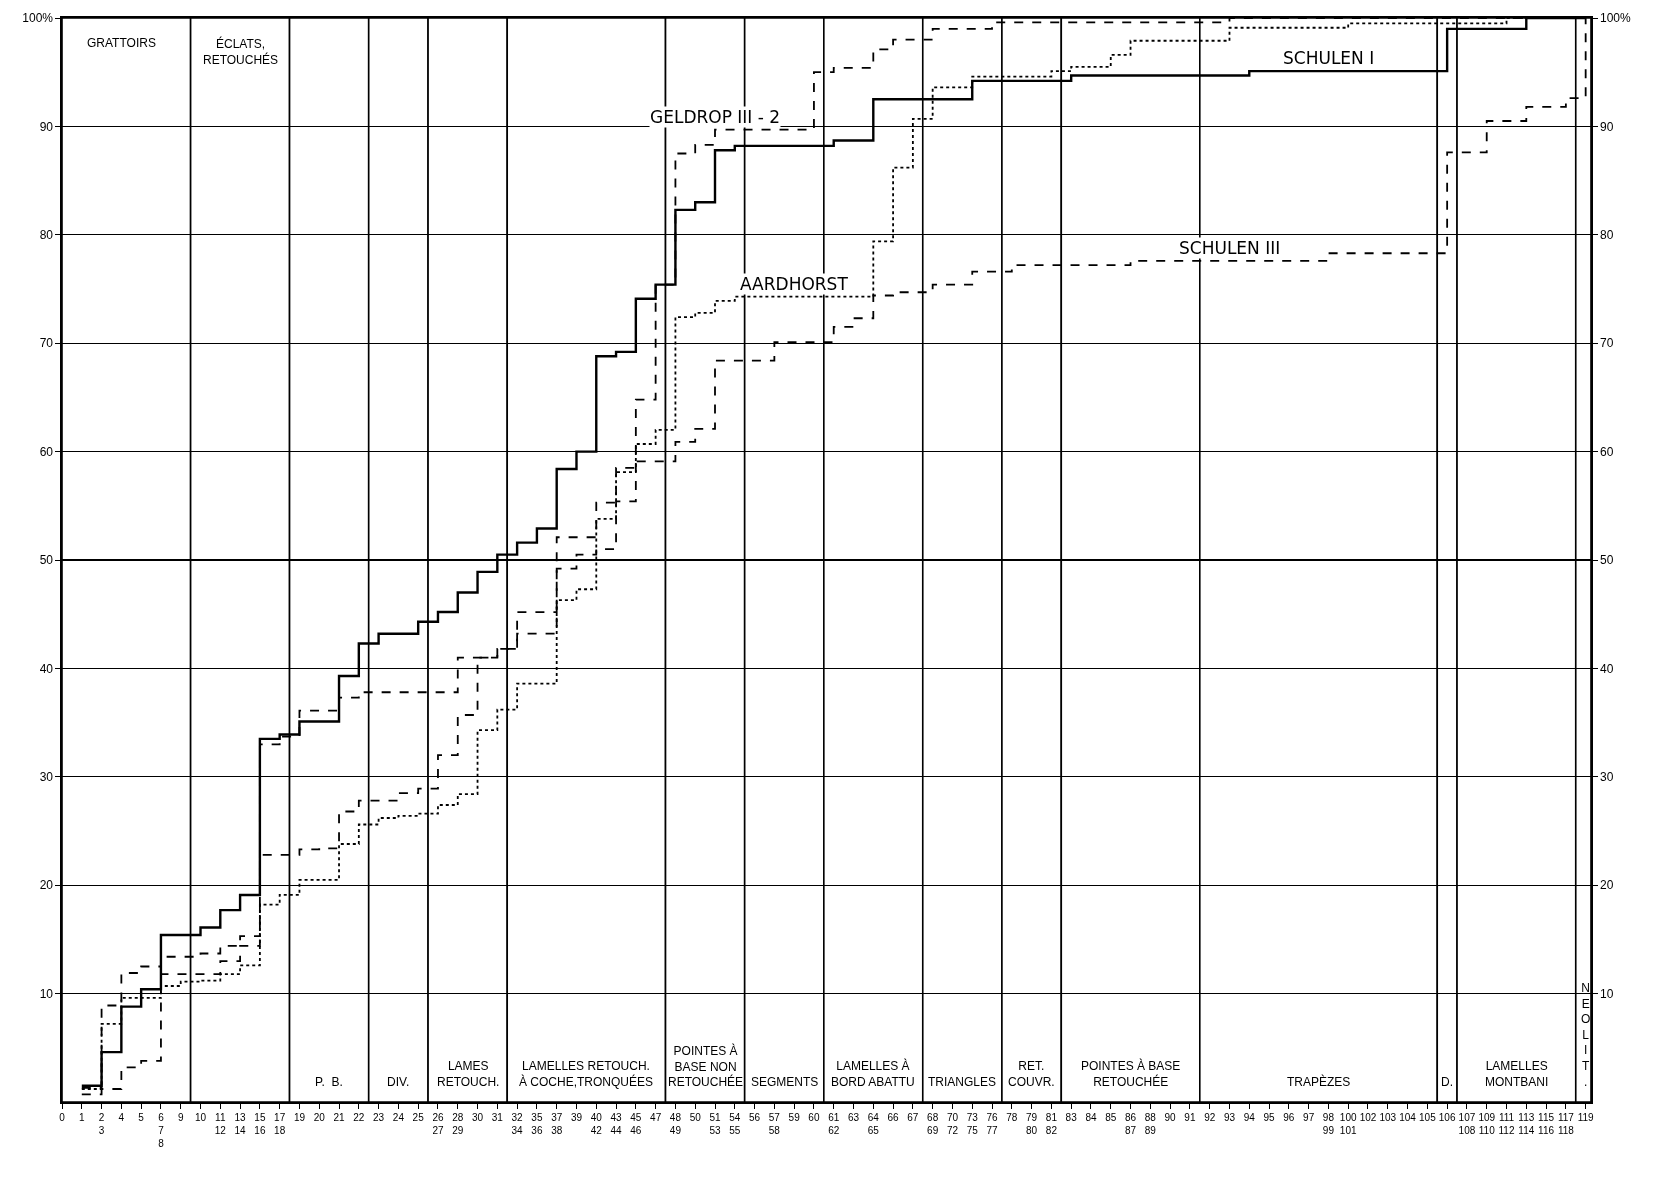 The height and width of the screenshot is (1194, 1669). Describe the element at coordinates (1031, 1074) in the screenshot. I see `band-label: RET. COUVR.` at that location.